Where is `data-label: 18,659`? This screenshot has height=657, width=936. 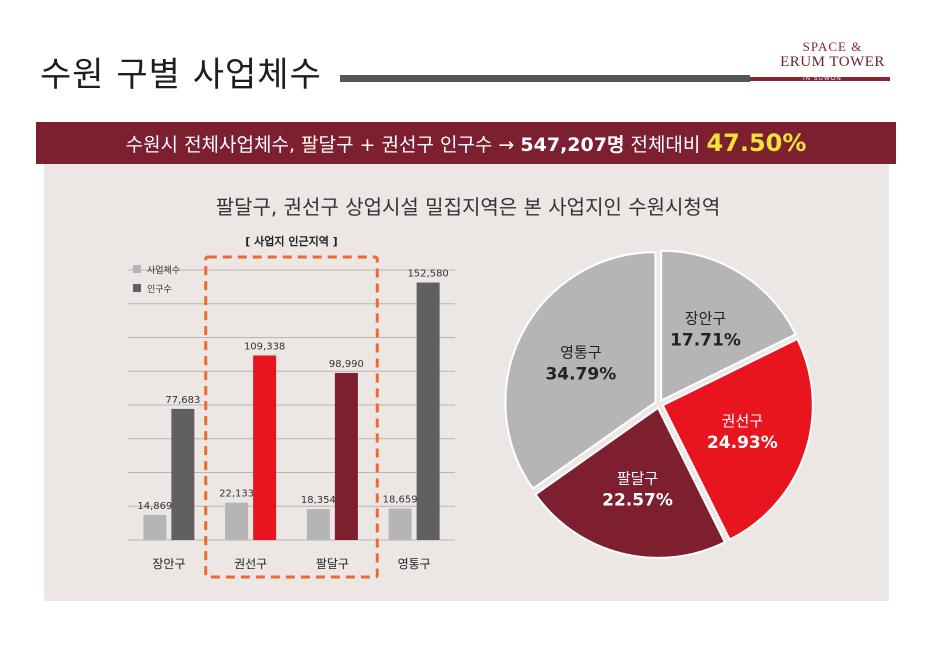 data-label: 18,659 is located at coordinates (400, 500).